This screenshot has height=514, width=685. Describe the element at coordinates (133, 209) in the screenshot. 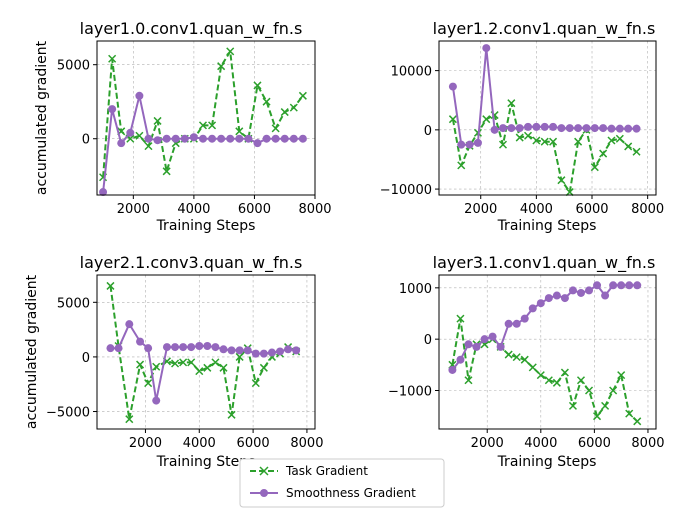

I see `x-tick-label: 2000` at that location.